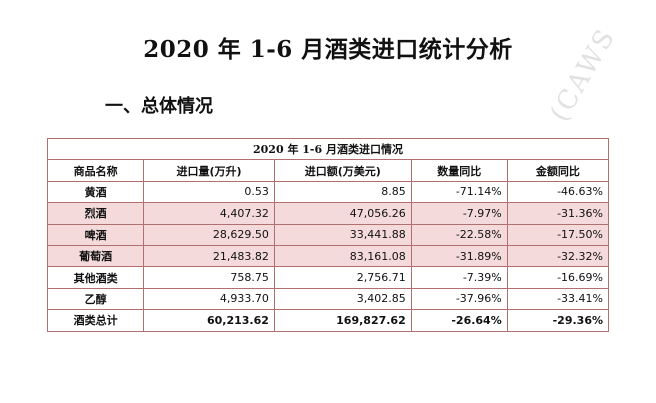  Describe the element at coordinates (209, 234) in the screenshot. I see `row-volume: 28,629.50` at that location.